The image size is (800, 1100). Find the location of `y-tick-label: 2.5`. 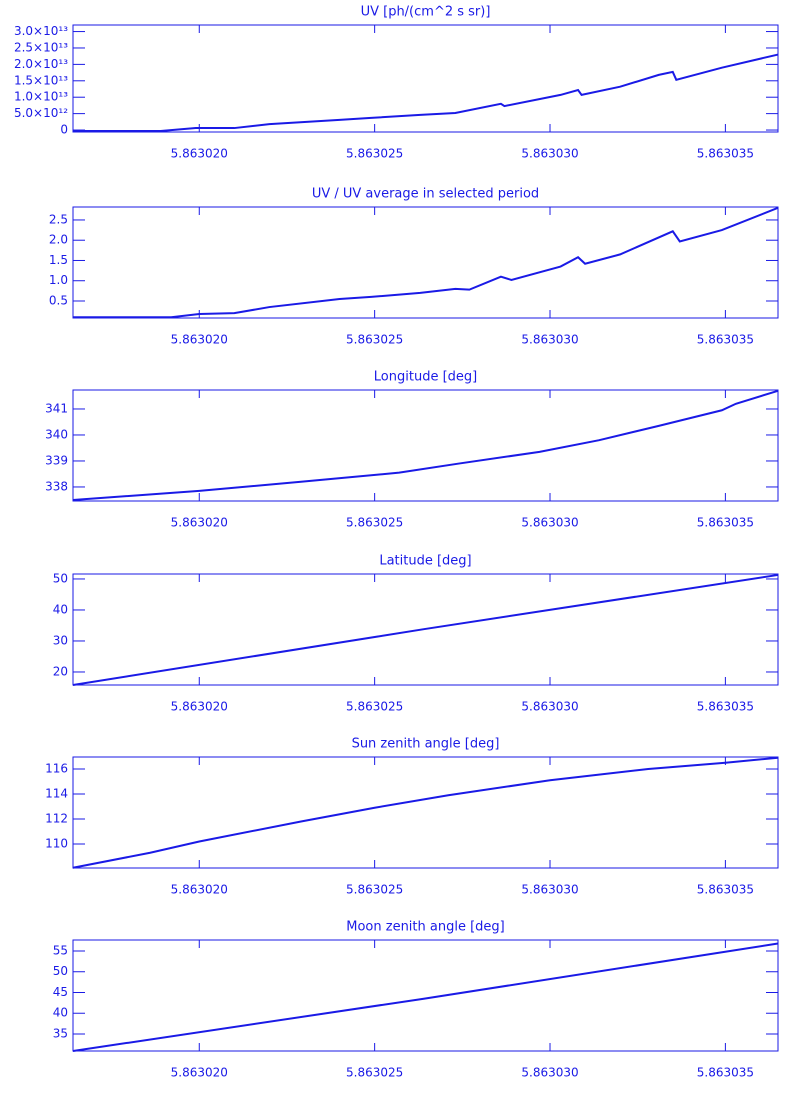

y-tick-label: 2.5 is located at coordinates (58, 219).